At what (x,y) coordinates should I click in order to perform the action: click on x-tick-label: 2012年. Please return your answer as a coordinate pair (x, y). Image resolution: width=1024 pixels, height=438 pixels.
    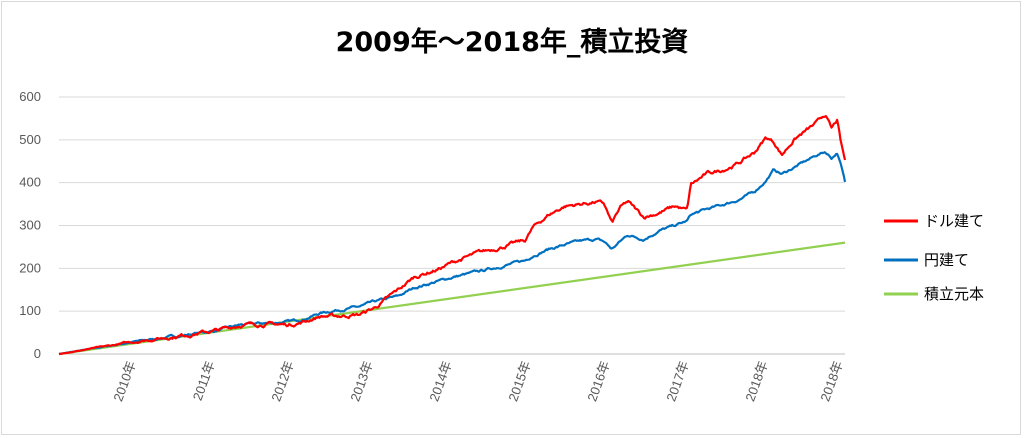
    Looking at the image, I should click on (282, 381).